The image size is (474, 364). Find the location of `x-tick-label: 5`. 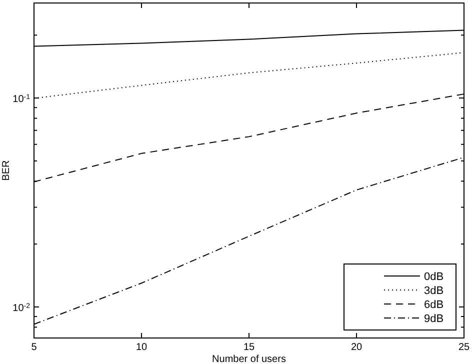

x-tick-label: 5 is located at coordinates (34, 347).